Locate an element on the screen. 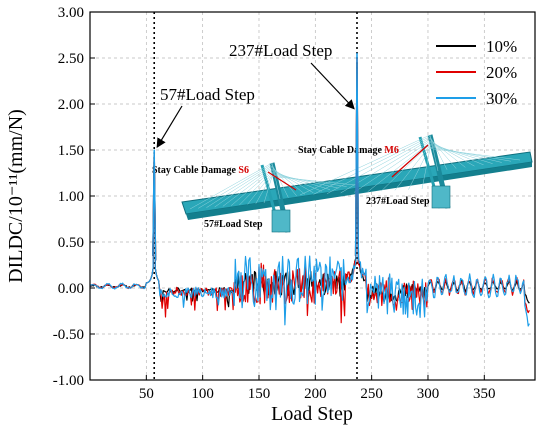 Image resolution: width=550 pixels, height=431 pixels. annotations: 57#Load Step 237#Load Step is located at coordinates (255, 95).